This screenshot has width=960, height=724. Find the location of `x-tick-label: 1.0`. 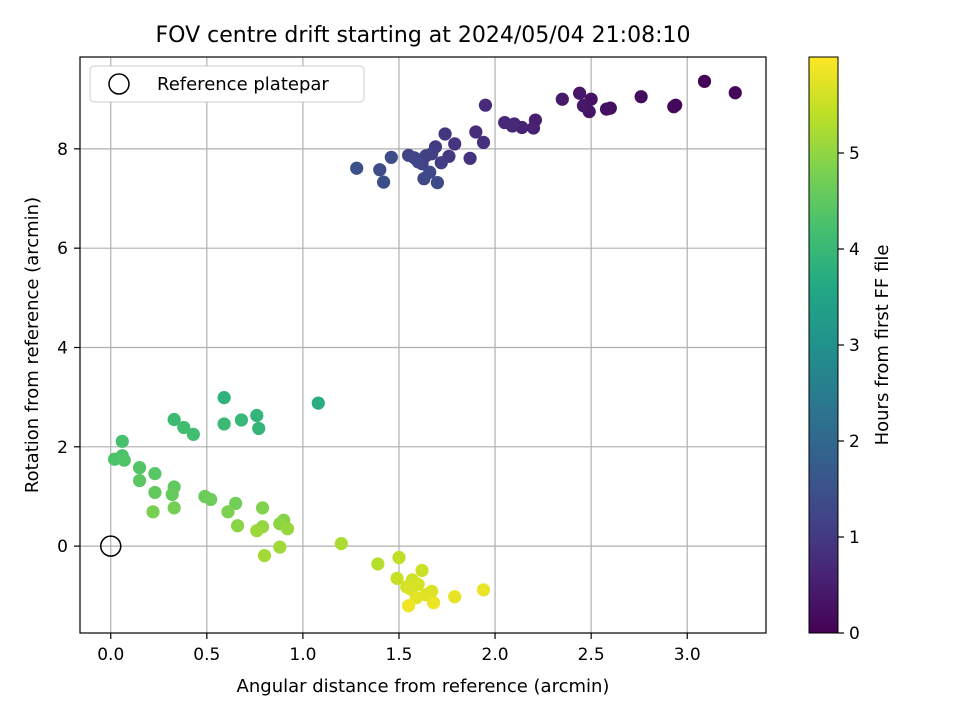

x-tick-label: 1.0 is located at coordinates (302, 655).